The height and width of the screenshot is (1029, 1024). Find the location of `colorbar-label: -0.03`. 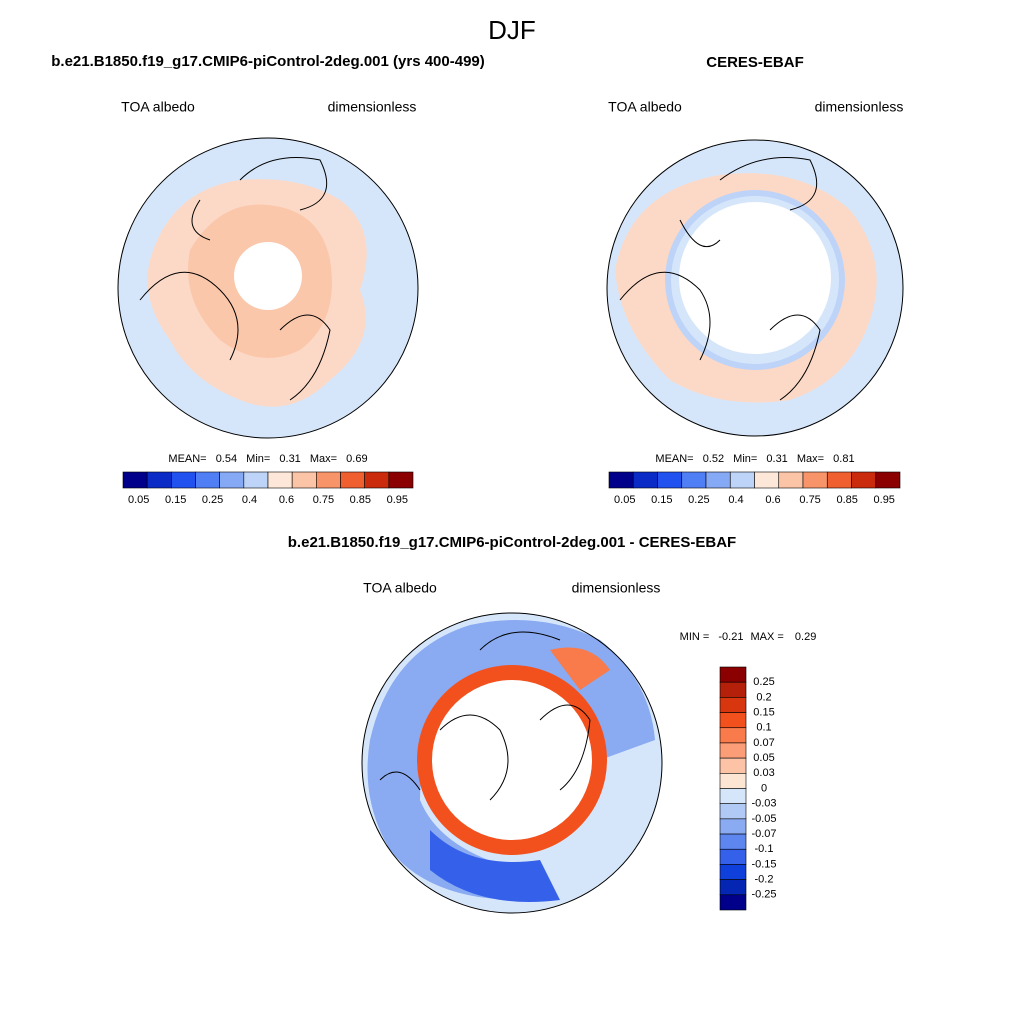

colorbar-label: -0.03 is located at coordinates (763, 804).